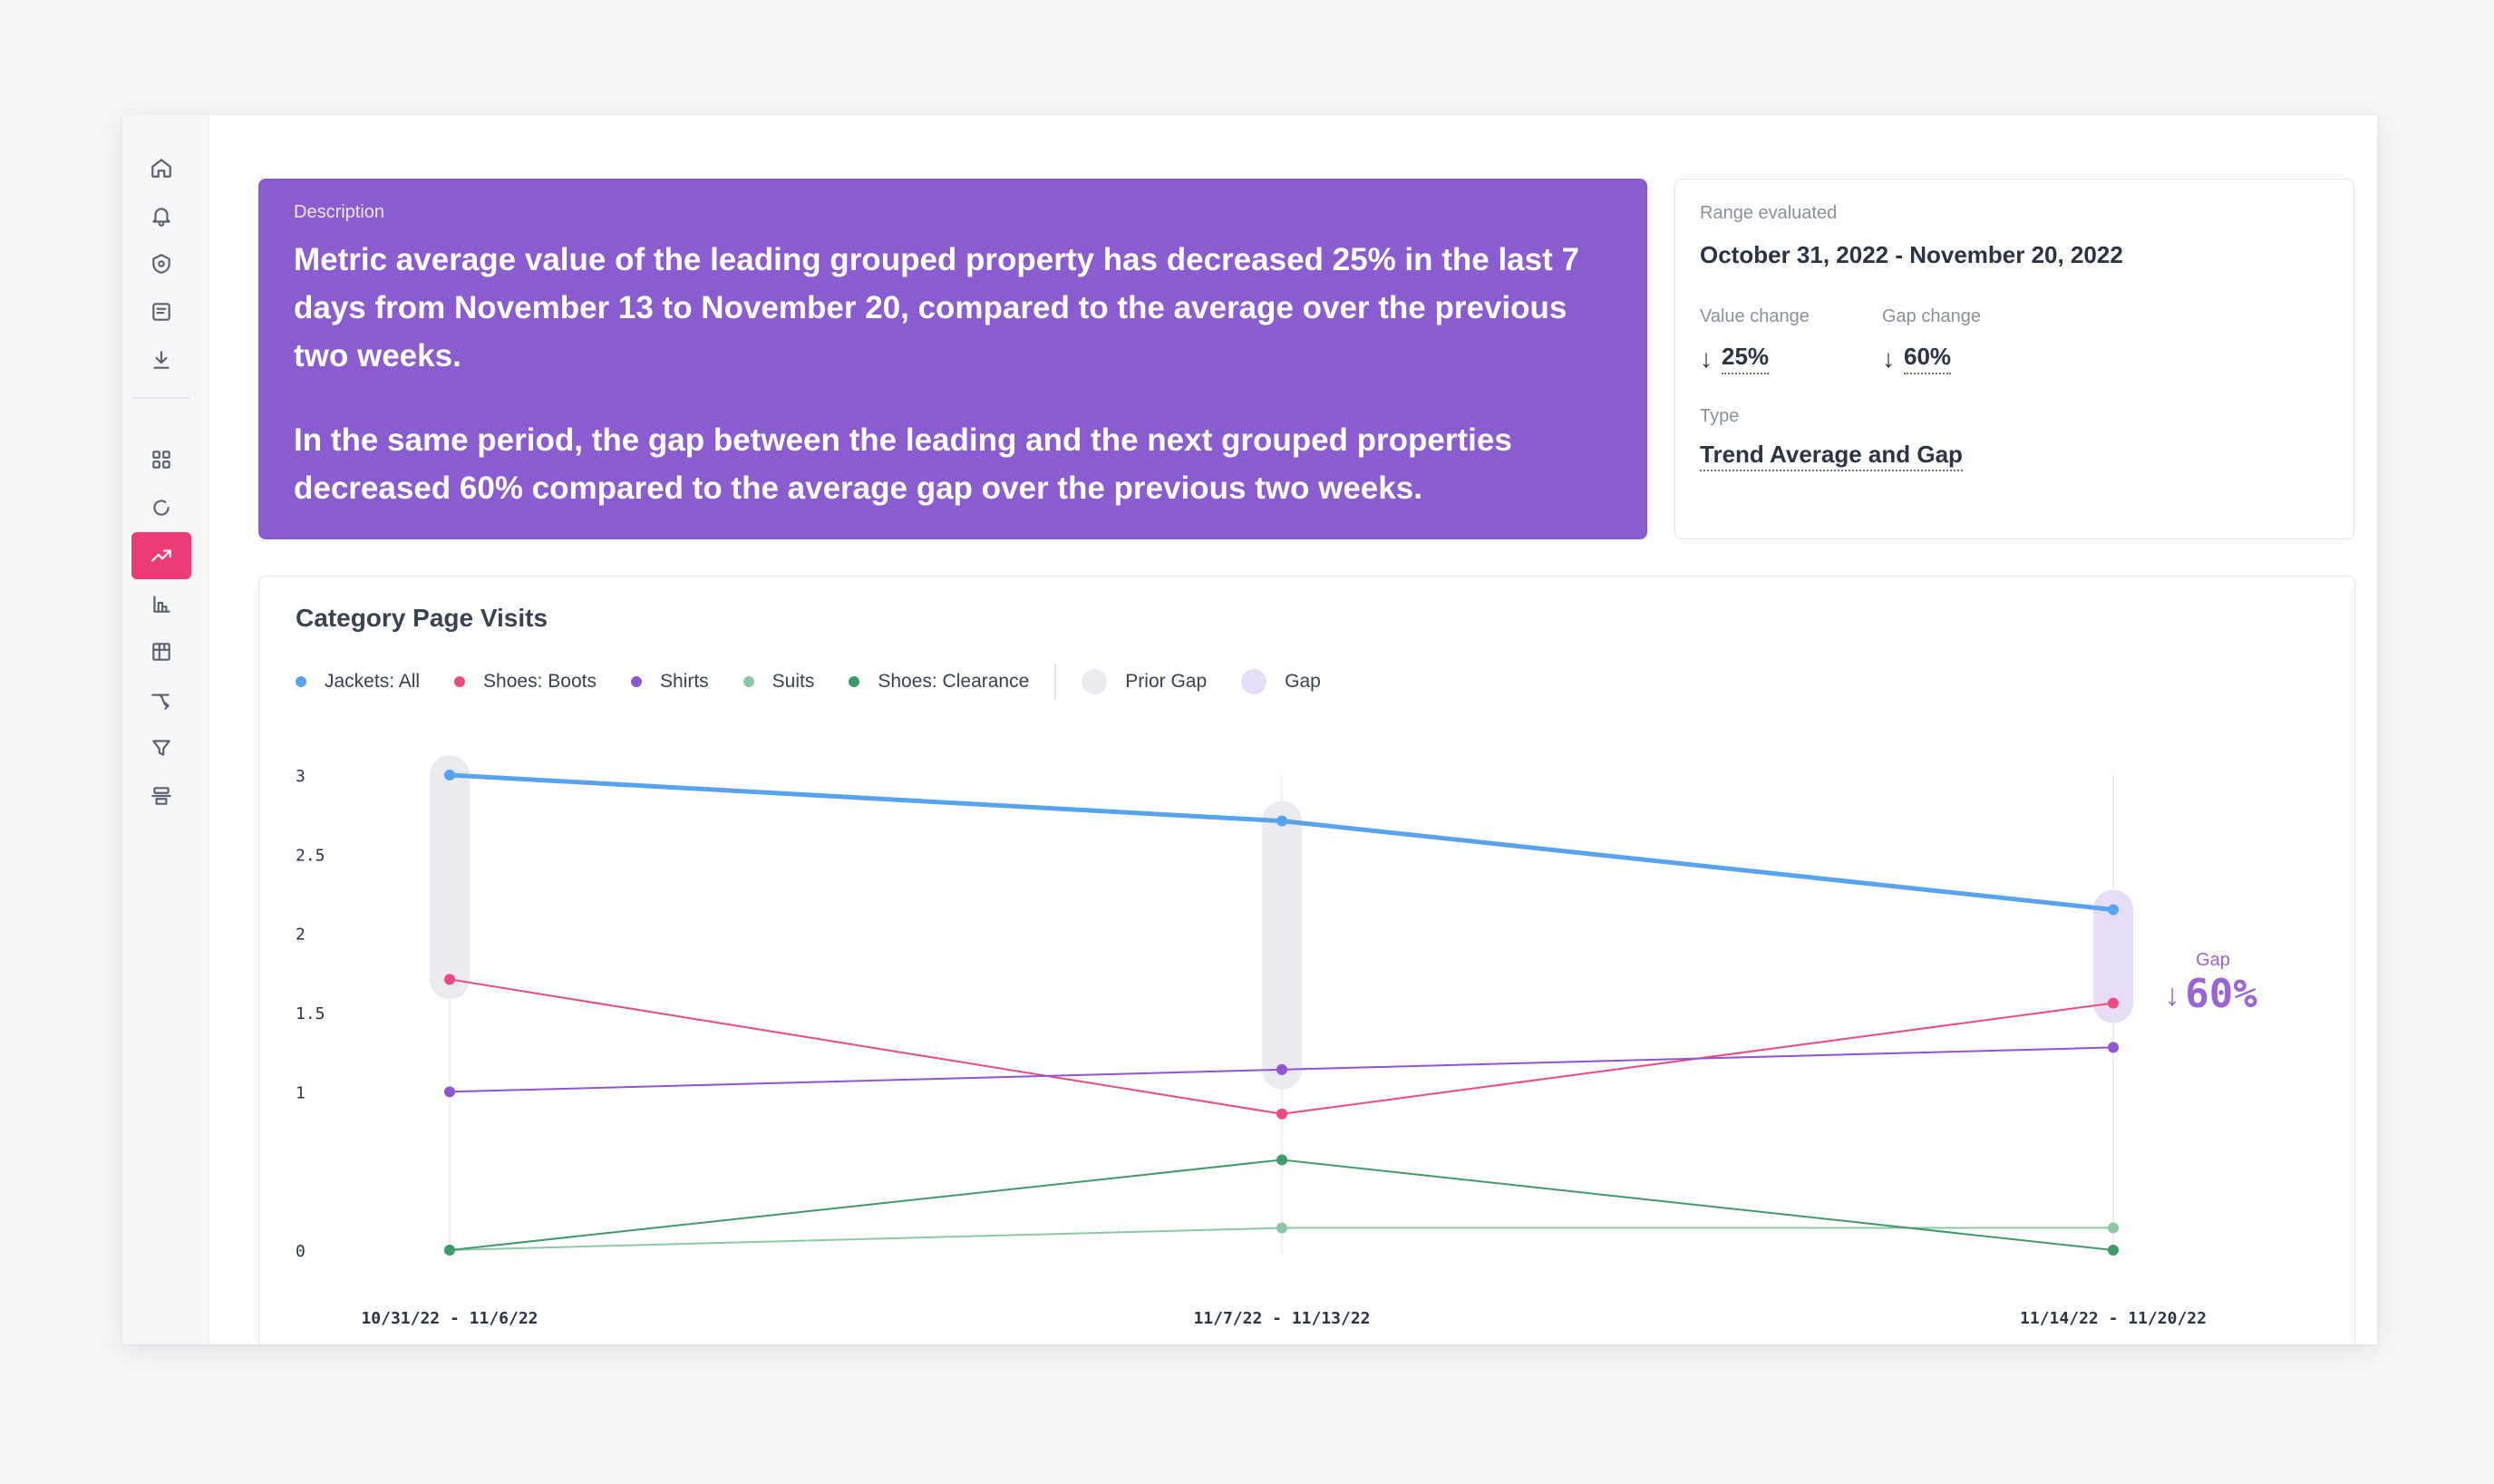 The image size is (2494, 1484). I want to click on legend-label: Gap, so click(1303, 681).